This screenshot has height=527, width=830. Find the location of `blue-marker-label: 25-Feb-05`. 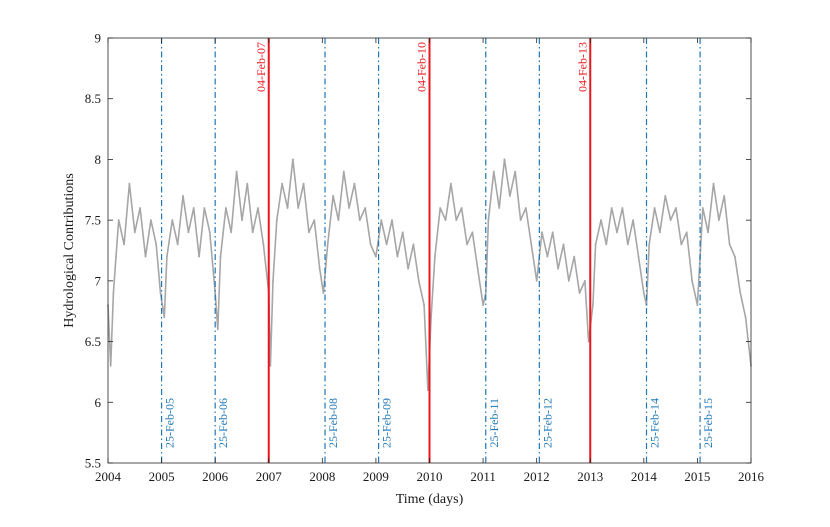

blue-marker-label: 25-Feb-05 is located at coordinates (170, 423).